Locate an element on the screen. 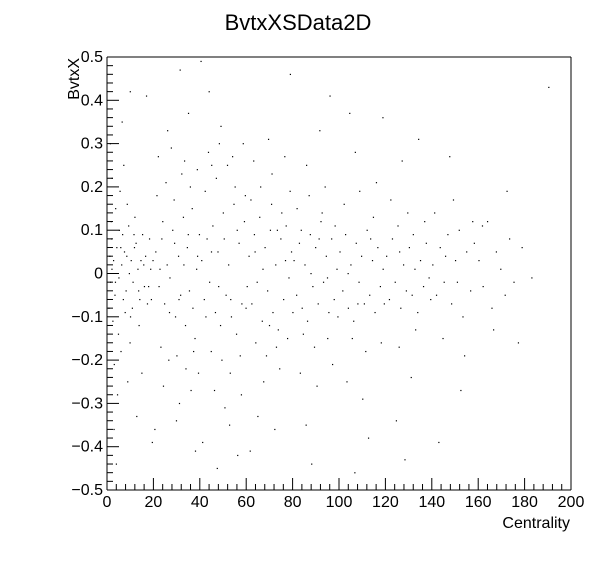  x-tick-label: 160 is located at coordinates (478, 502).